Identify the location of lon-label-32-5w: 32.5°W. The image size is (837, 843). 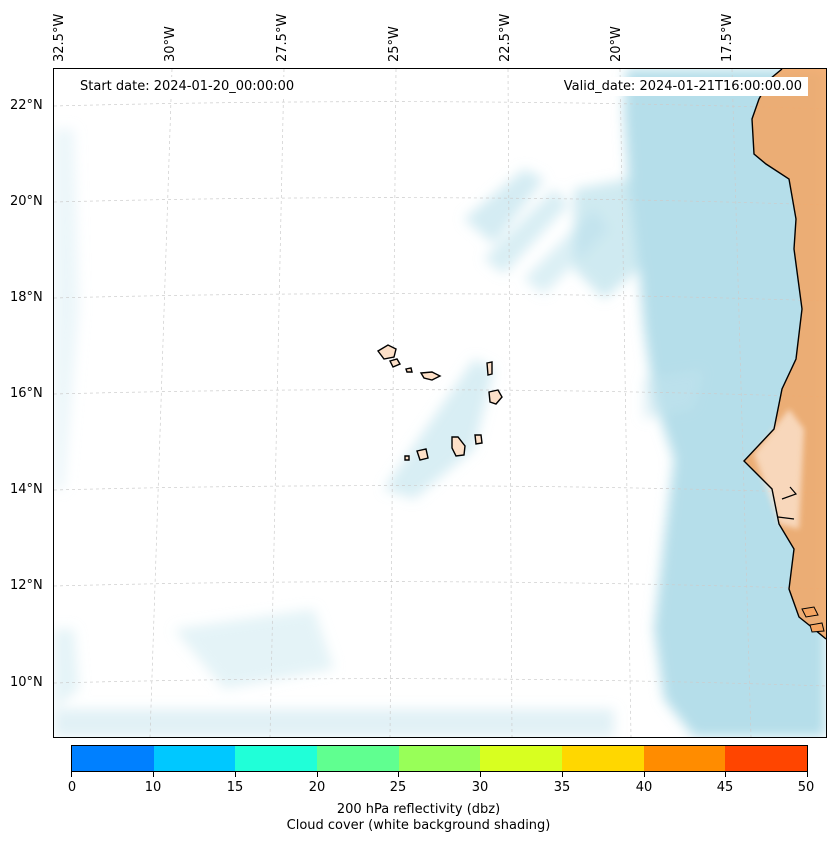
(59, 37).